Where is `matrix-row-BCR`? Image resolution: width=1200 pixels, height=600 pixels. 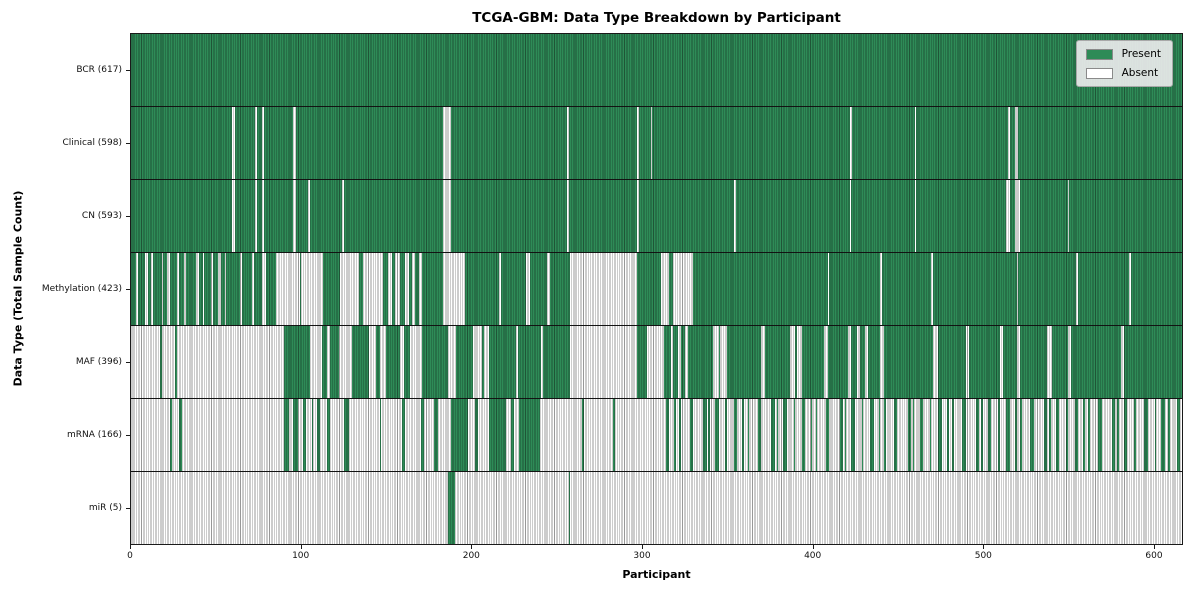
matrix-row-BCR is located at coordinates (656, 70).